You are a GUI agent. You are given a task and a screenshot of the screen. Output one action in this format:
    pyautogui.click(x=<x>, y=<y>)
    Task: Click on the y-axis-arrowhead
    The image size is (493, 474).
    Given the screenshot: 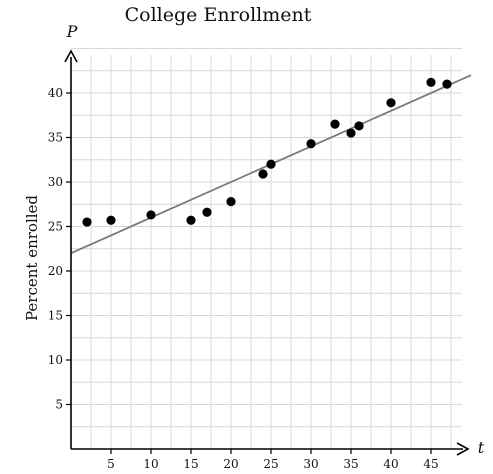 What is the action you would take?
    pyautogui.click(x=71, y=56)
    